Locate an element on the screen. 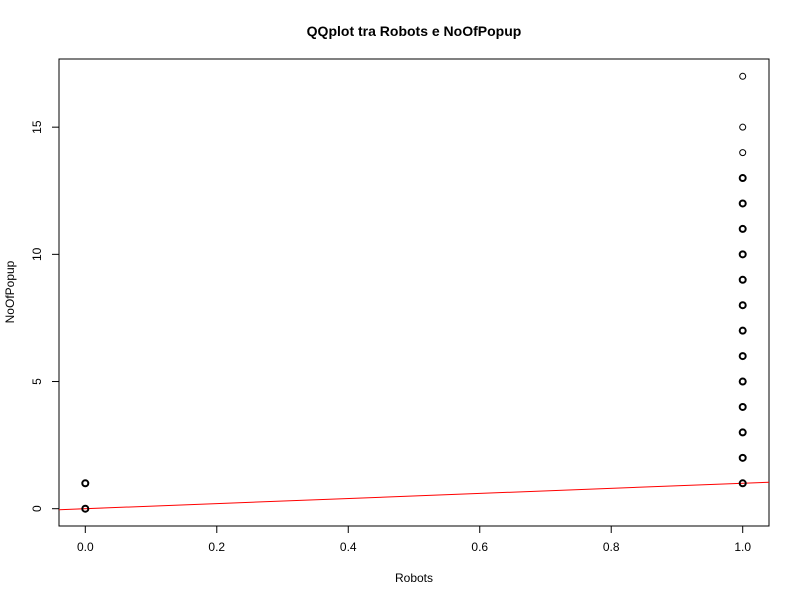 This screenshot has width=800, height=600. y-tick-label: 10 is located at coordinates (37, 254).